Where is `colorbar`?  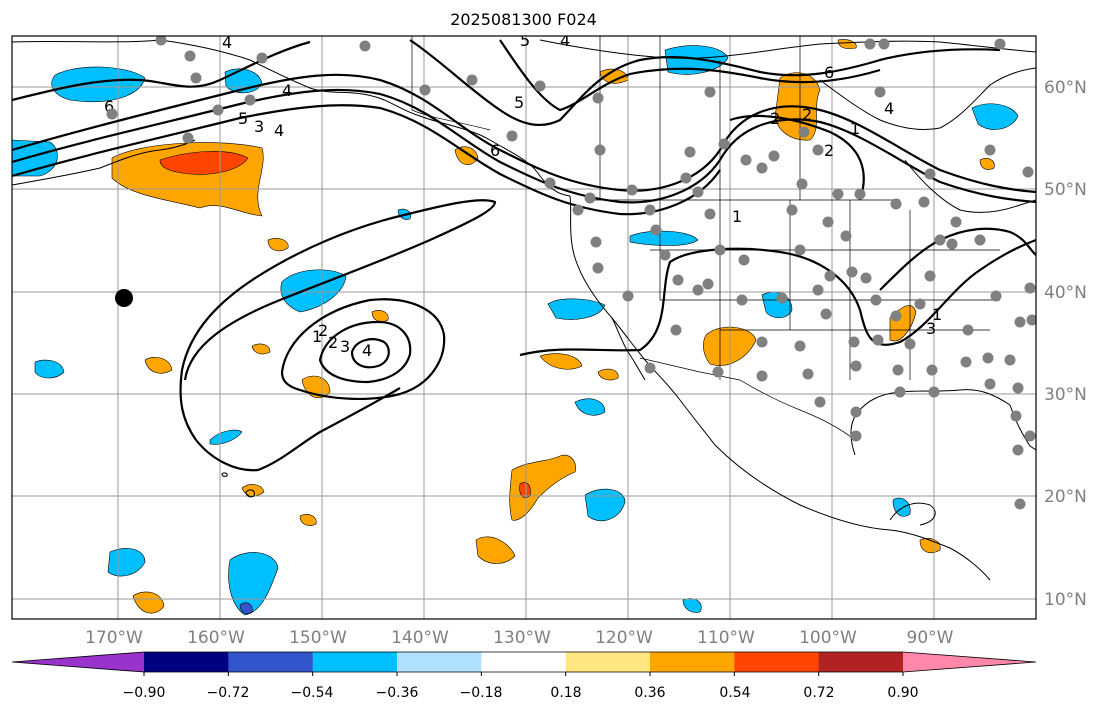 colorbar is located at coordinates (524, 663).